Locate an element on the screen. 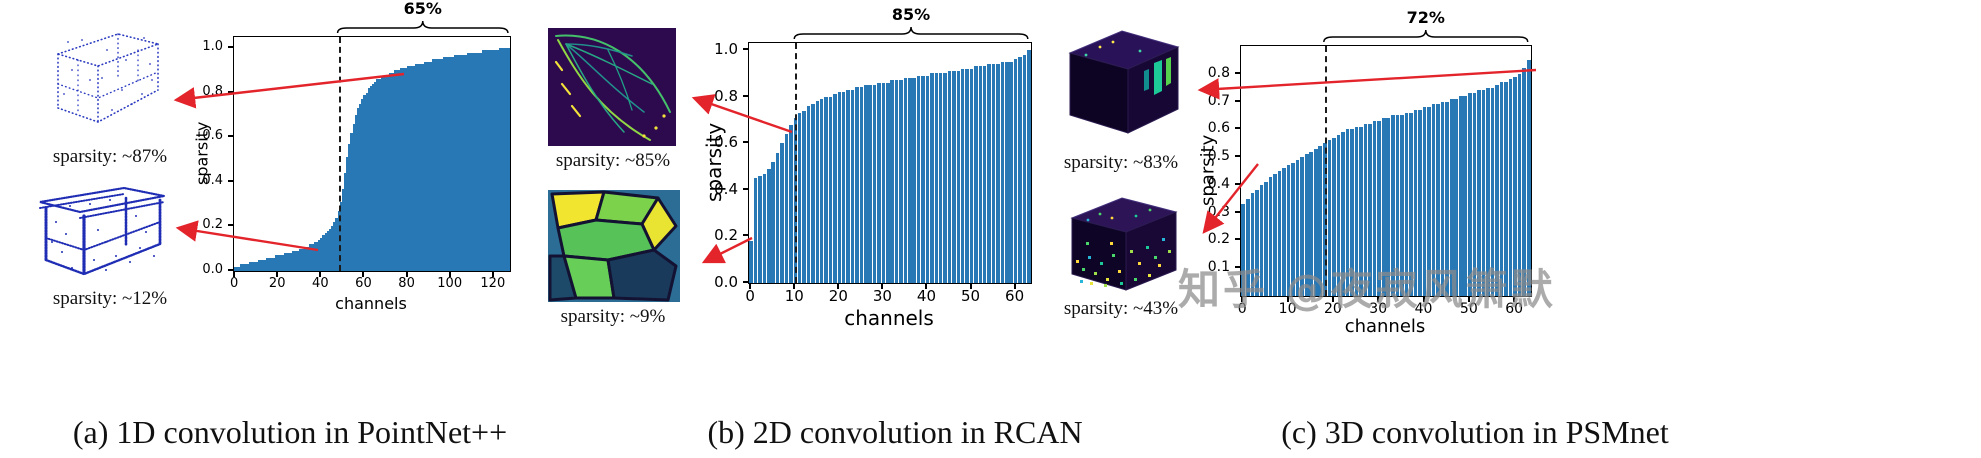 This screenshot has width=1981, height=458. sparsity-label-b-bottom: sparsity: ~9% is located at coordinates (613, 316).